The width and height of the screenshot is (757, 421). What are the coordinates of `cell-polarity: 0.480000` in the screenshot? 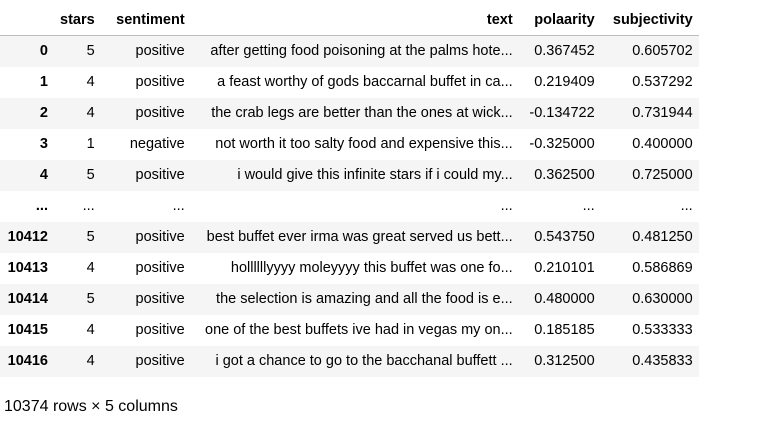 It's located at (564, 299).